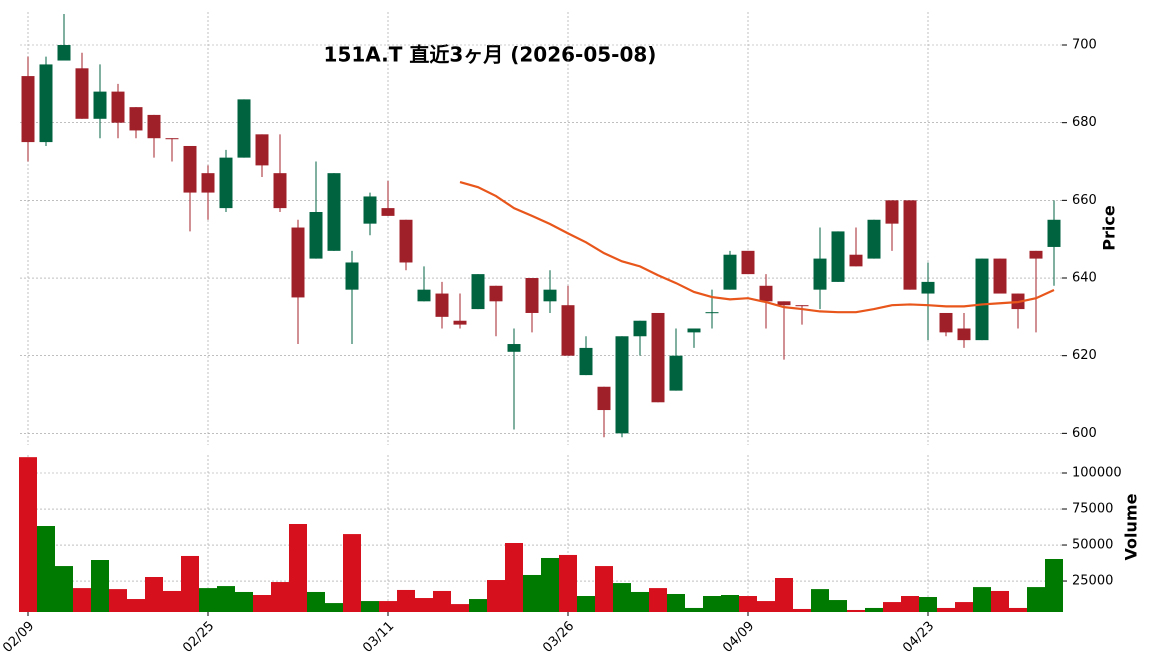 The width and height of the screenshot is (1152, 670). Describe the element at coordinates (1084, 433) in the screenshot. I see `y-tick-label: 600` at that location.